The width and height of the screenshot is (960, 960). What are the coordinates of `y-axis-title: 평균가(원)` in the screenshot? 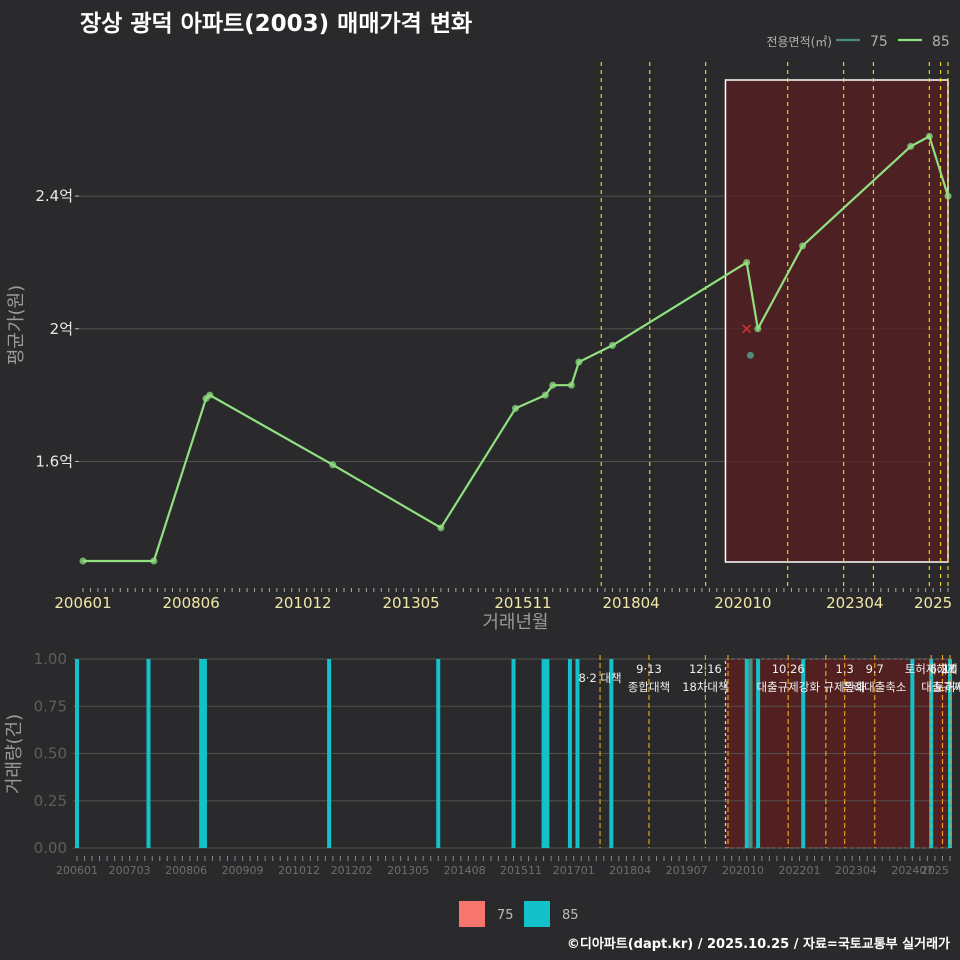 It's located at (16, 325).